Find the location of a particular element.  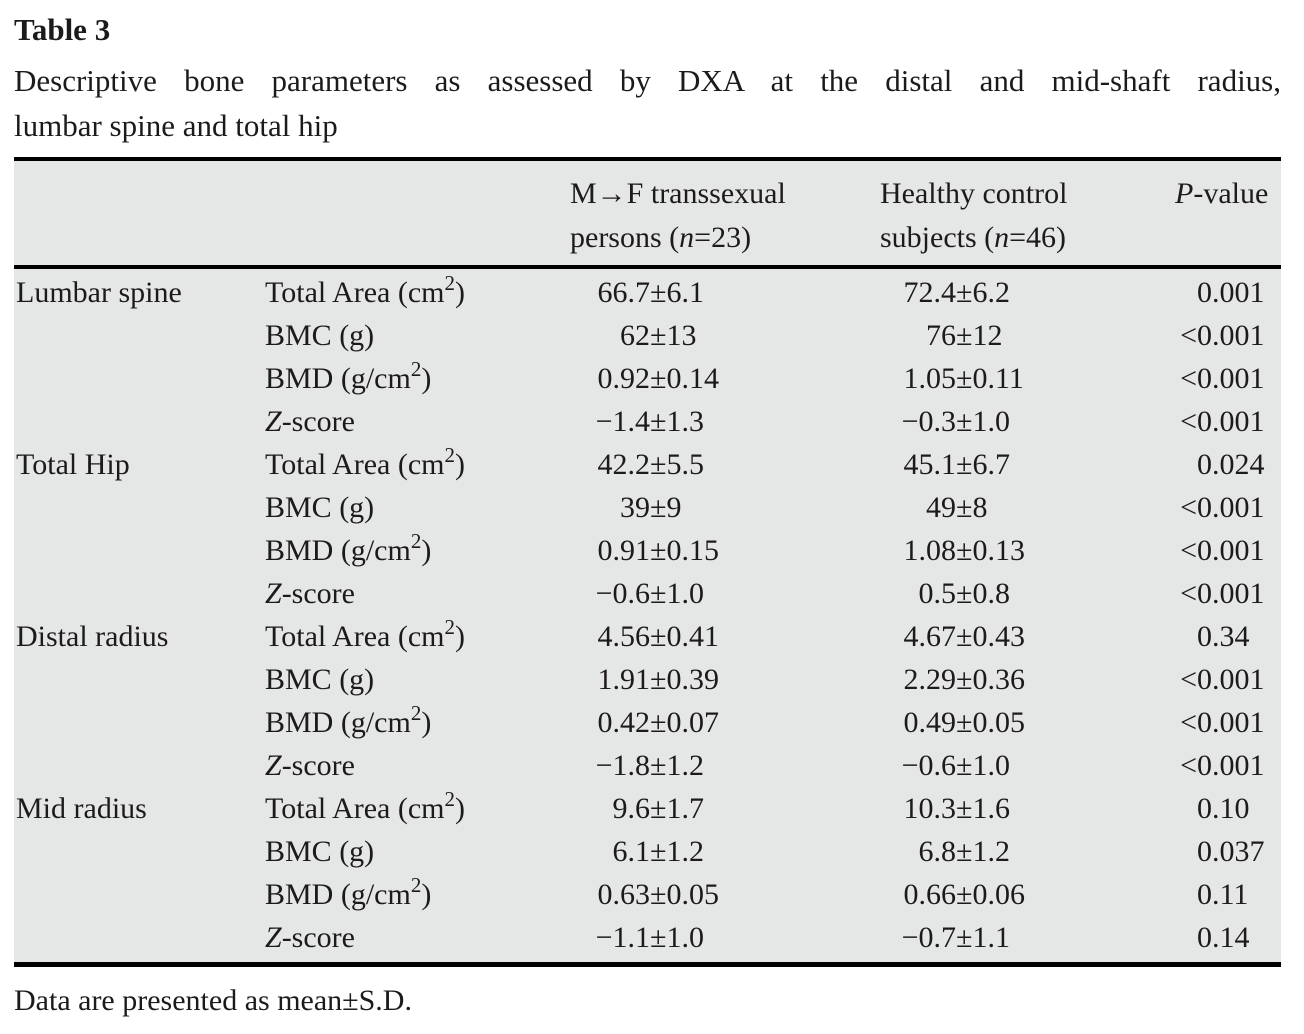

mean-value: −1.4 is located at coordinates (622, 421).